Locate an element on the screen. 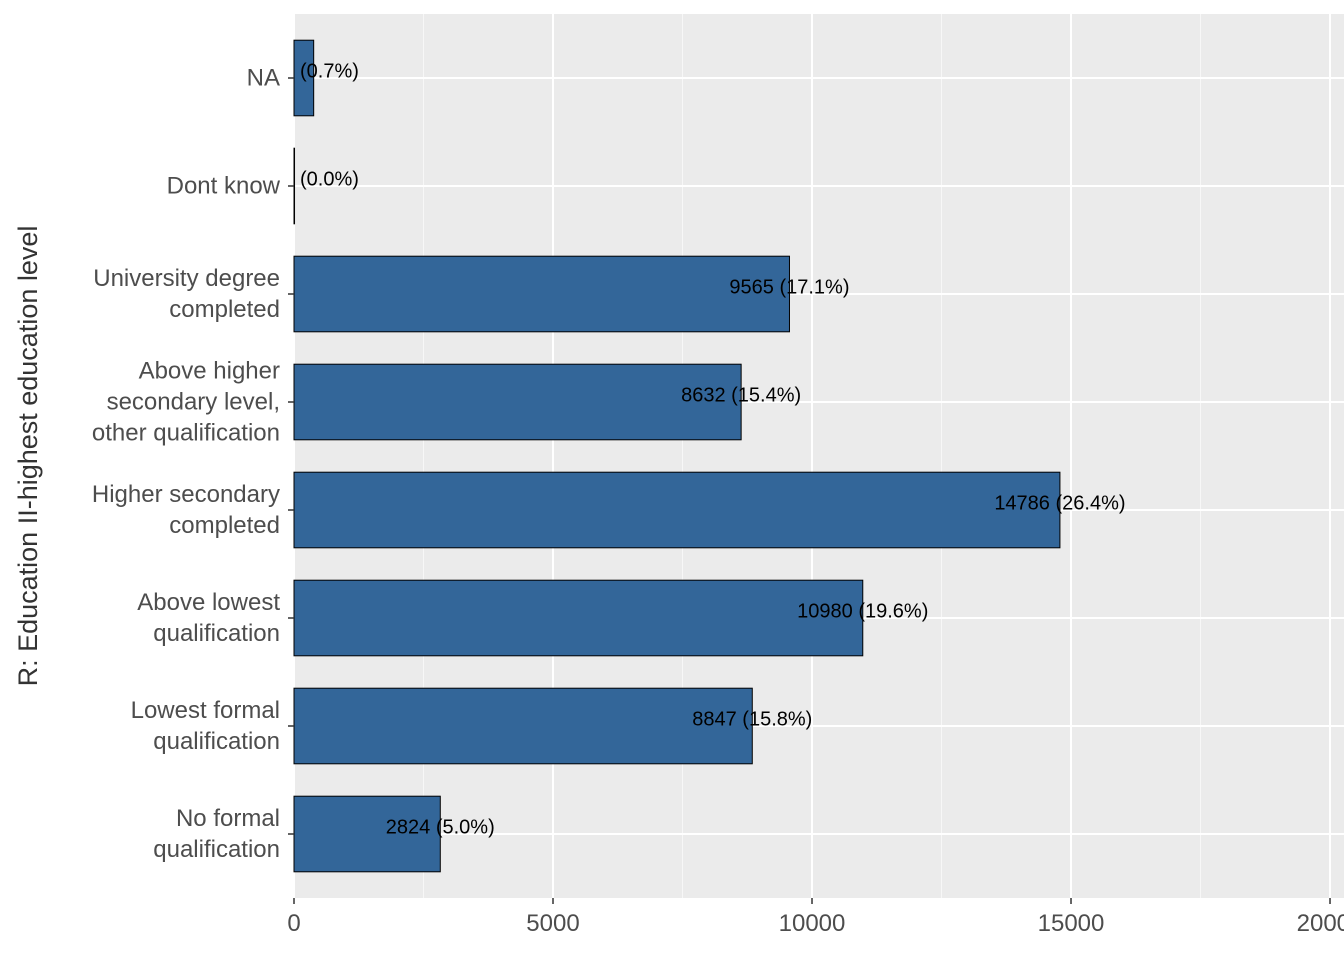 This screenshot has width=1344, height=960. value-label: (0.0%) is located at coordinates (329, 179).